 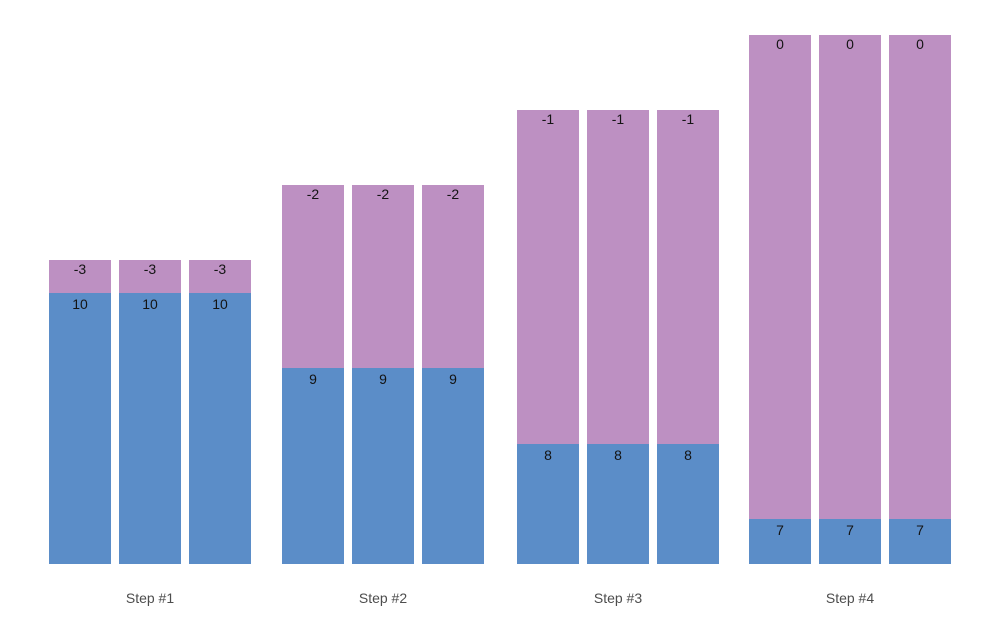 I want to click on category-label-step-4: Step #4, so click(x=850, y=598).